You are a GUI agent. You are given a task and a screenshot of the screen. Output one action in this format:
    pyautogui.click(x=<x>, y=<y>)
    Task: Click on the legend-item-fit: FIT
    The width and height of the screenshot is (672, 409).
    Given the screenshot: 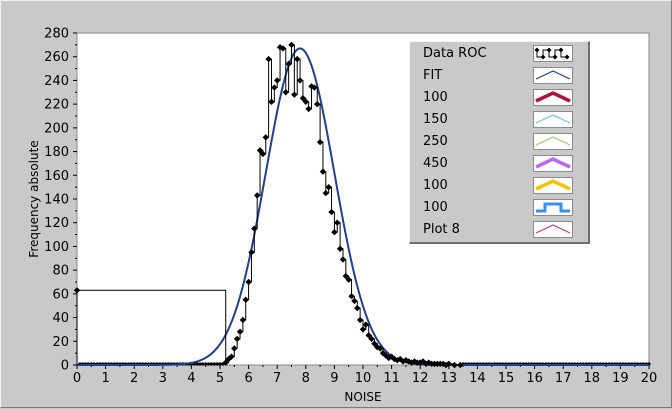 What is the action you would take?
    pyautogui.click(x=499, y=76)
    